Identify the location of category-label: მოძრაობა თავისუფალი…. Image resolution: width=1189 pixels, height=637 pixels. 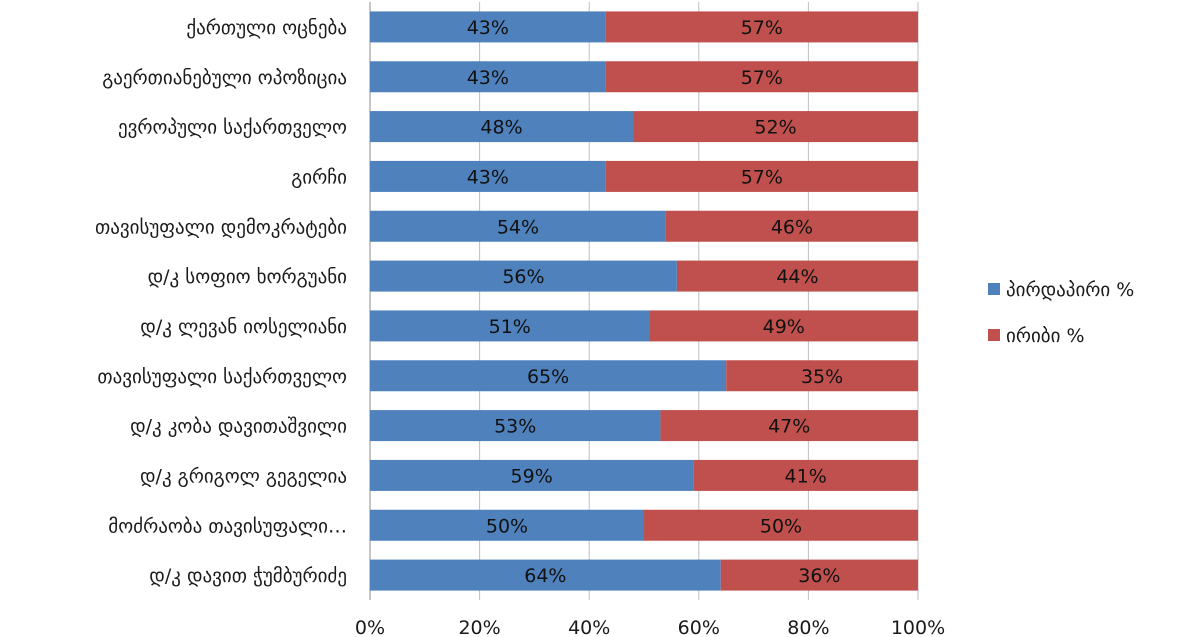
(227, 526).